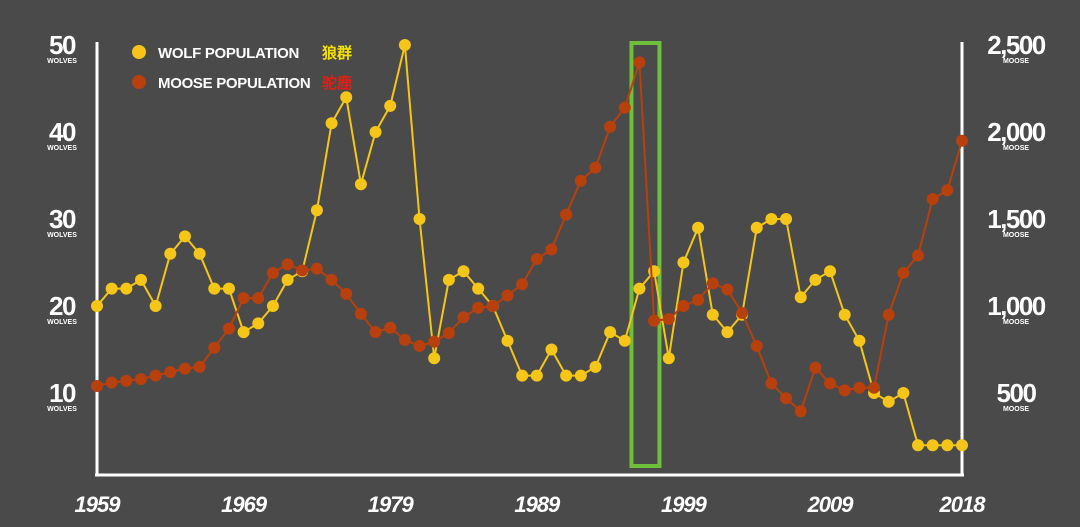 Image resolution: width=1080 pixels, height=527 pixels. Describe the element at coordinates (537, 504) in the screenshot. I see `x-tick-label: 1989` at that location.